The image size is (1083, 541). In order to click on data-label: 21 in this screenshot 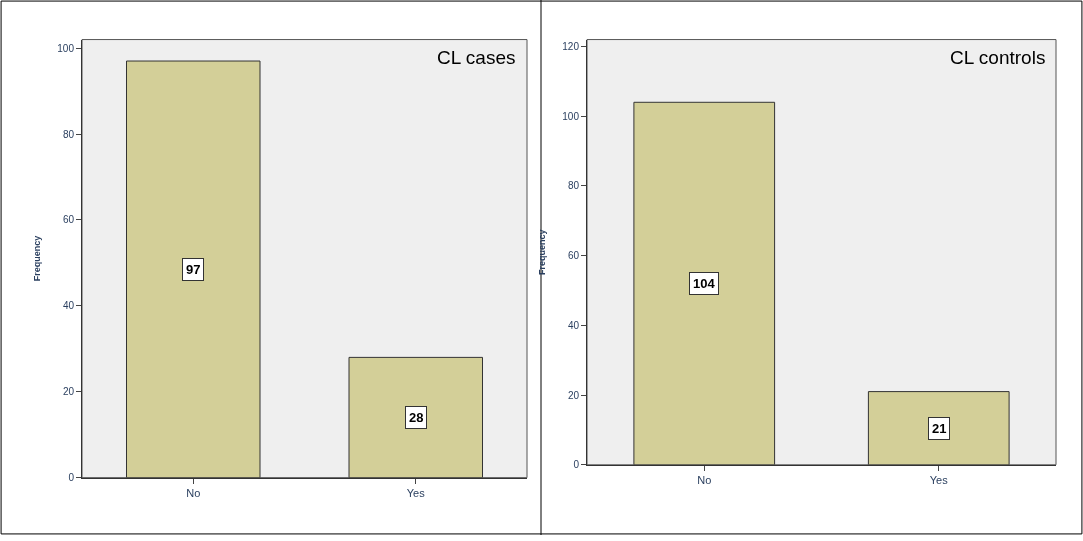, I will do `click(939, 428)`.